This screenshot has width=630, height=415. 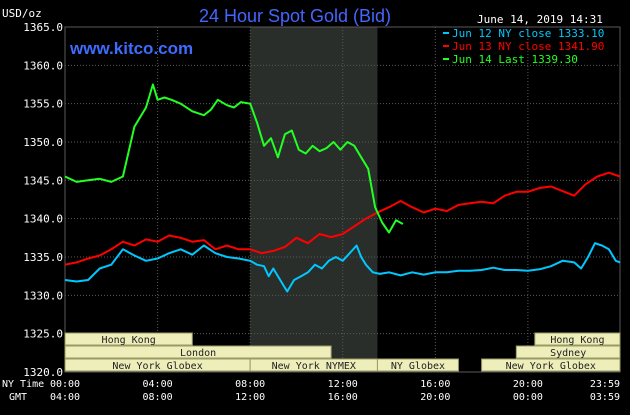 I want to click on y-tick-label: 1360.0, so click(x=43, y=65).